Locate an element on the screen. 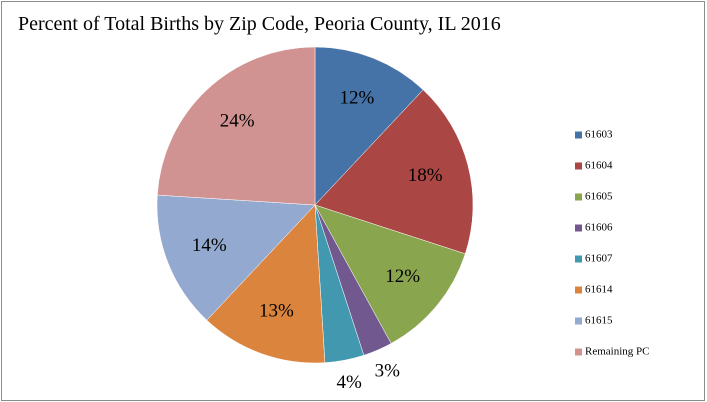  legend-label: 61604 is located at coordinates (599, 166).